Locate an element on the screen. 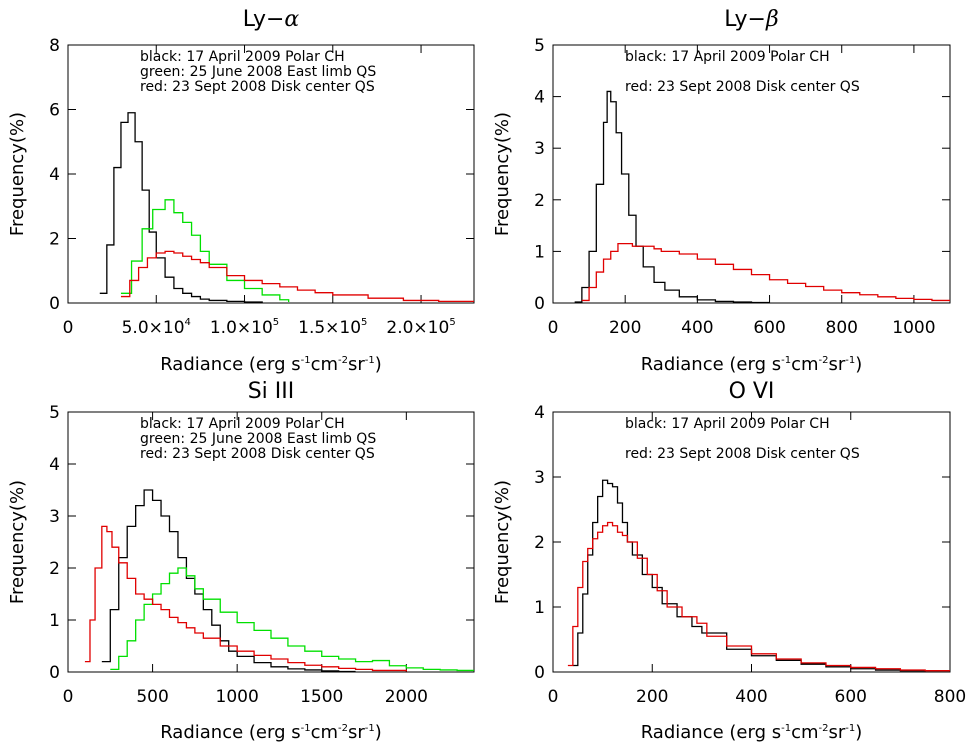 The width and height of the screenshot is (976, 748). plot-frame is located at coordinates (271, 542).